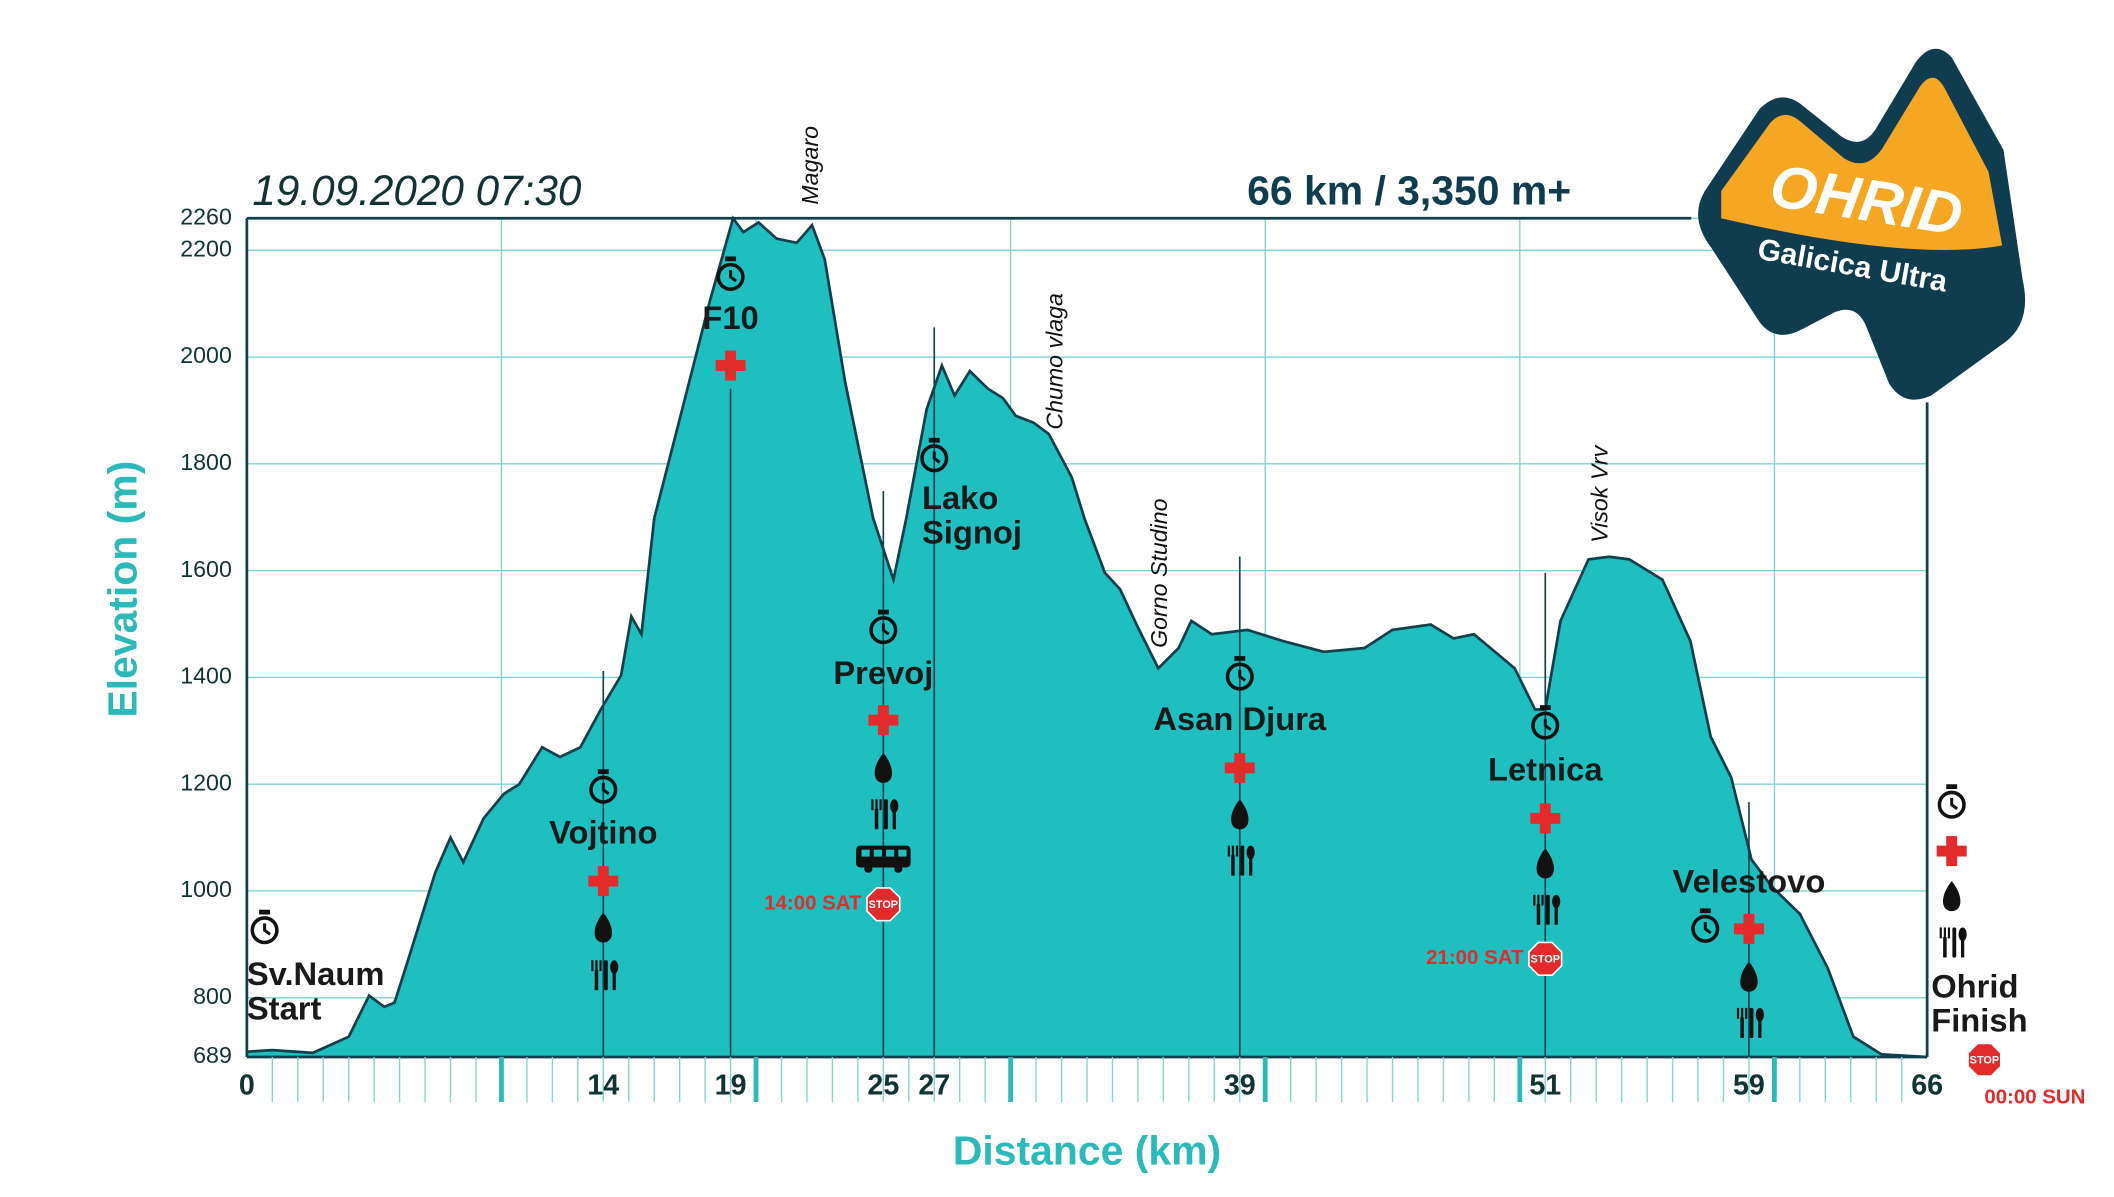  I want to click on station-name: Start, so click(284, 1007).